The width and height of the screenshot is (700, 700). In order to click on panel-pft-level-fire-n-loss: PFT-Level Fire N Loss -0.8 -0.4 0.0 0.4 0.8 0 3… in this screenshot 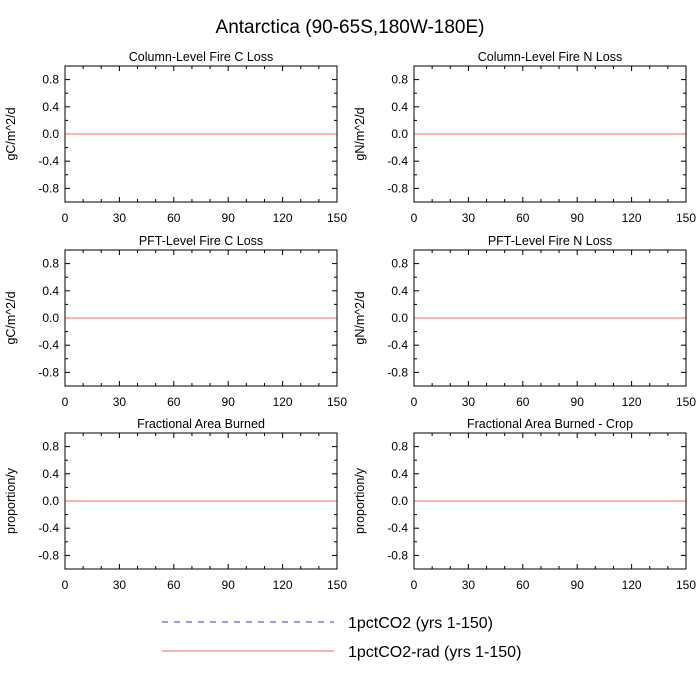, I will do `click(524, 321)`.